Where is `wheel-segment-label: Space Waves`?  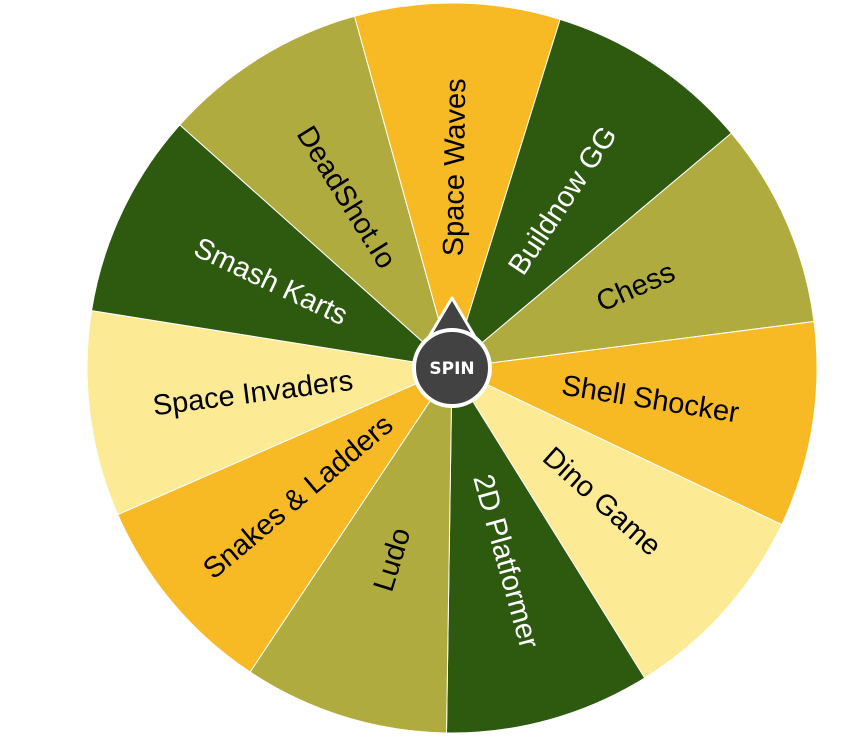 wheel-segment-label: Space Waves is located at coordinates (455, 167).